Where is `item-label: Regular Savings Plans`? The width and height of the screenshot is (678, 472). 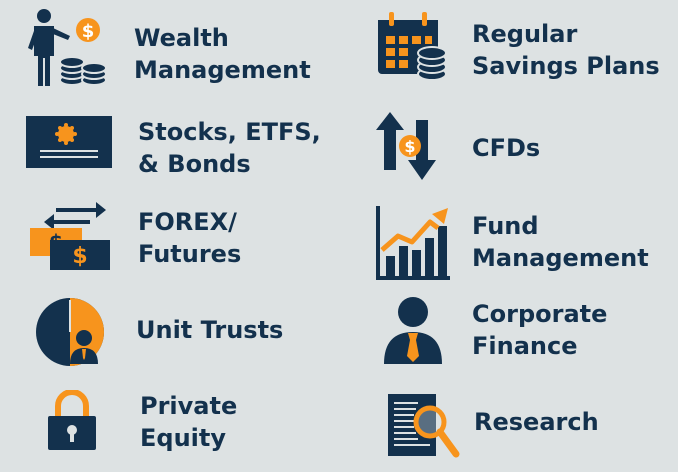 item-label: Regular Savings Plans is located at coordinates (566, 50).